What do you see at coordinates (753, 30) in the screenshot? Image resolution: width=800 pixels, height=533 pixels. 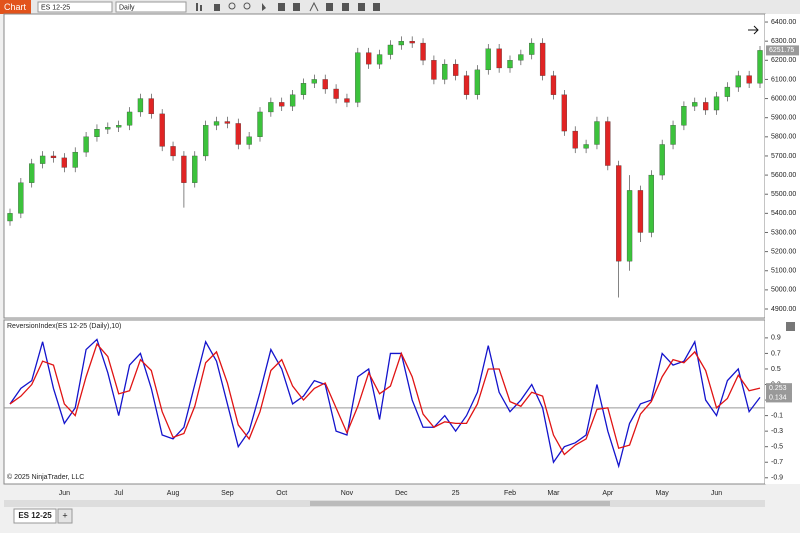 I see `scroll-arrow` at bounding box center [753, 30].